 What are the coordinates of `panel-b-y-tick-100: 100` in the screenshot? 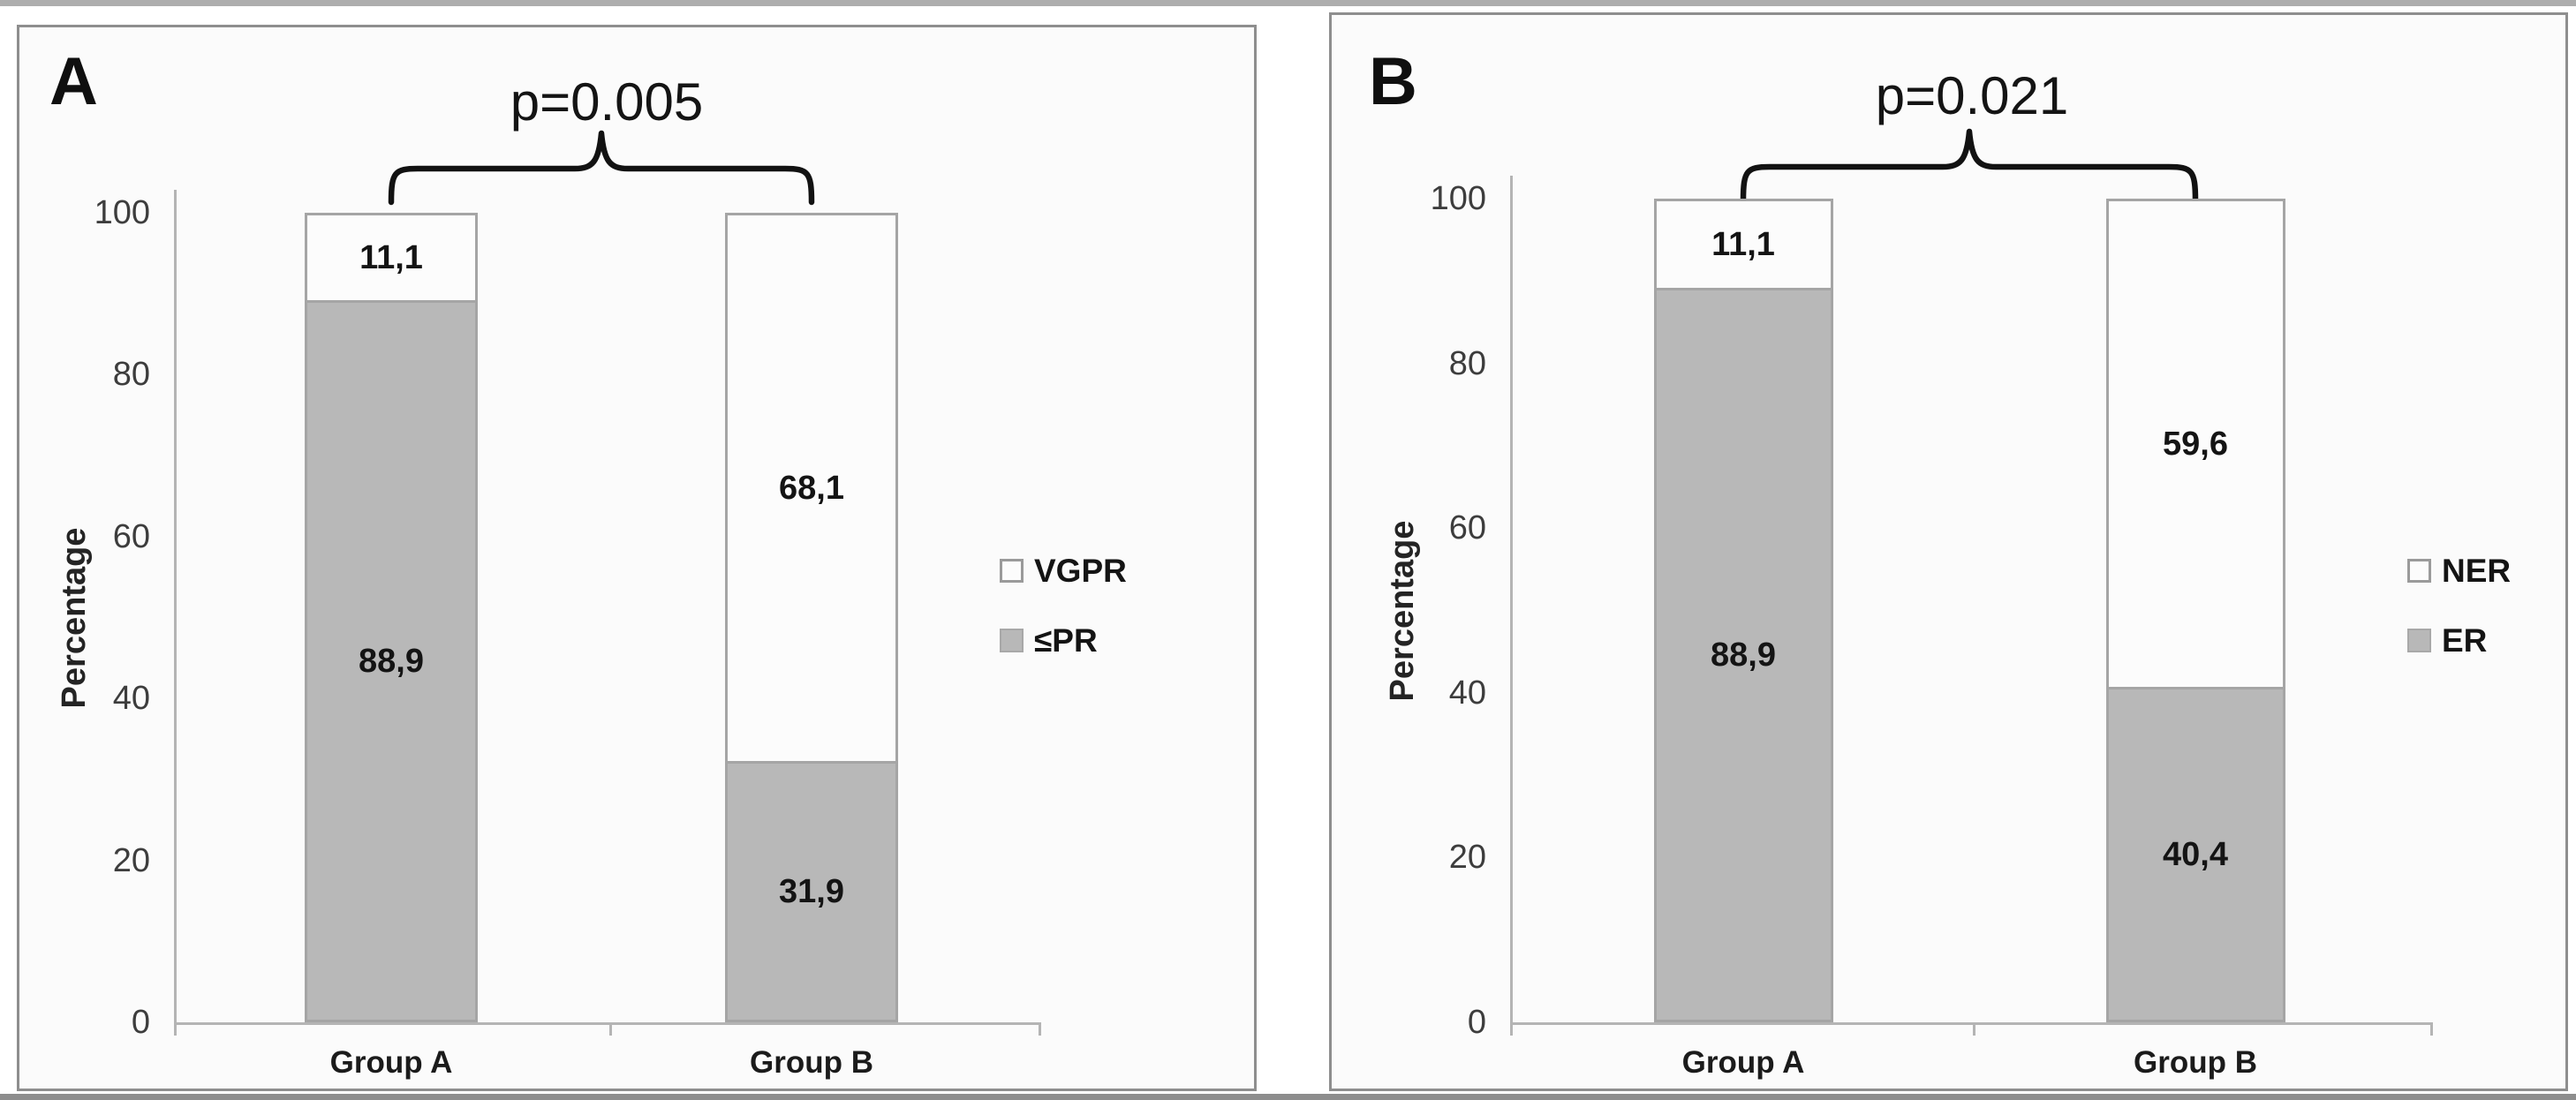 It's located at (1458, 199).